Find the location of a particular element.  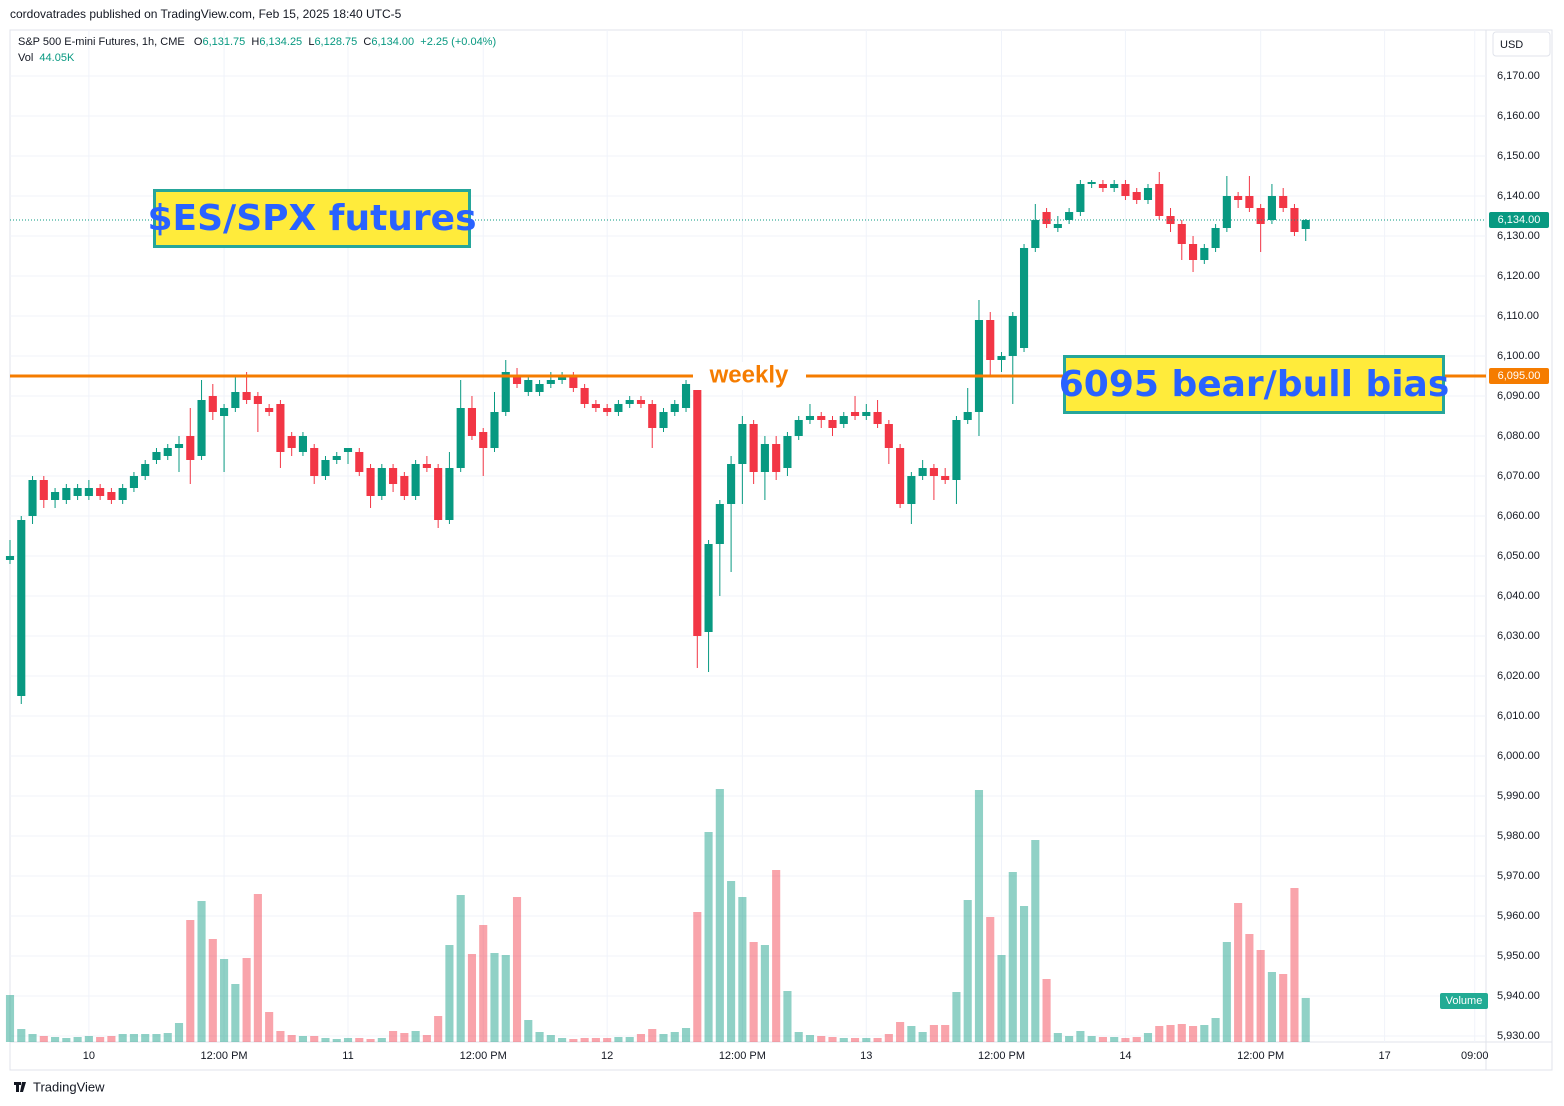

ohlc-value: 6,128.75 is located at coordinates (336, 42).